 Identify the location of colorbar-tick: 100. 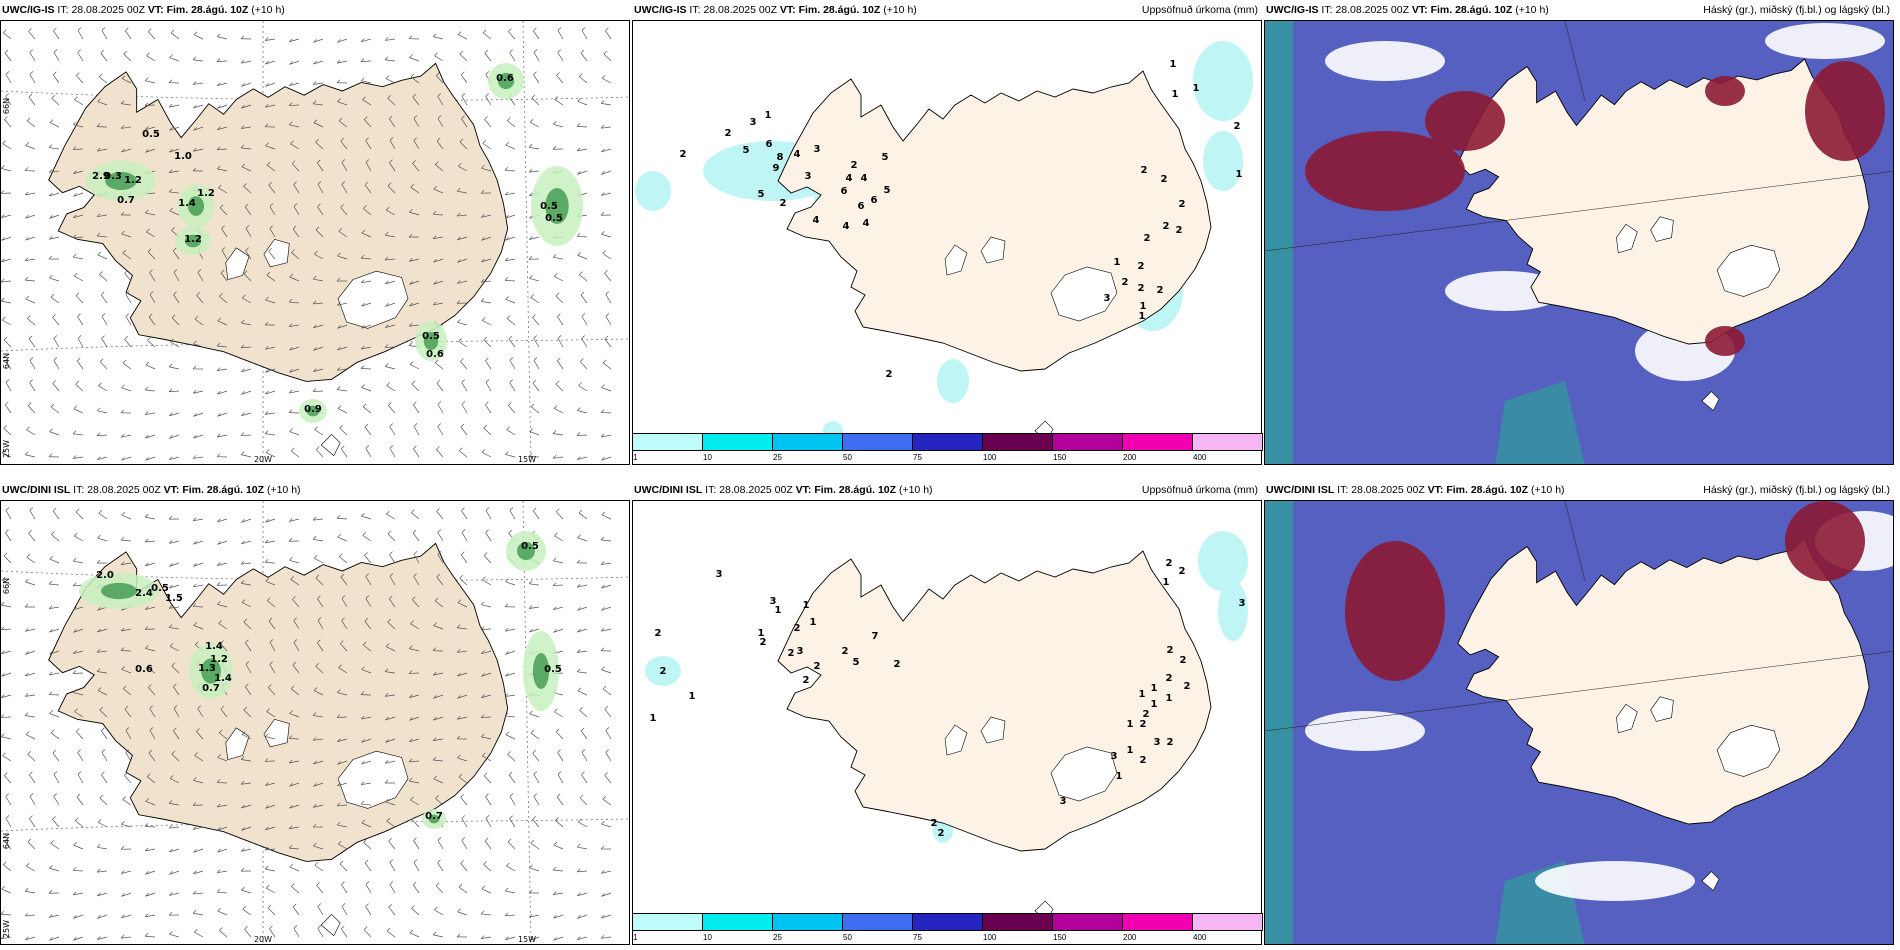
(990, 457).